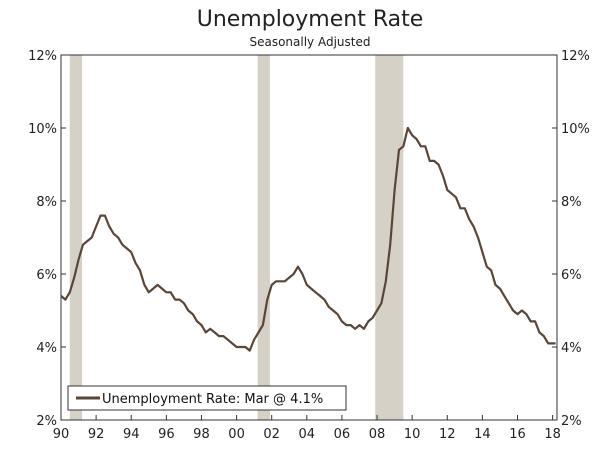 The width and height of the screenshot is (600, 453). What do you see at coordinates (412, 434) in the screenshot?
I see `x-tick-label: 10` at bounding box center [412, 434].